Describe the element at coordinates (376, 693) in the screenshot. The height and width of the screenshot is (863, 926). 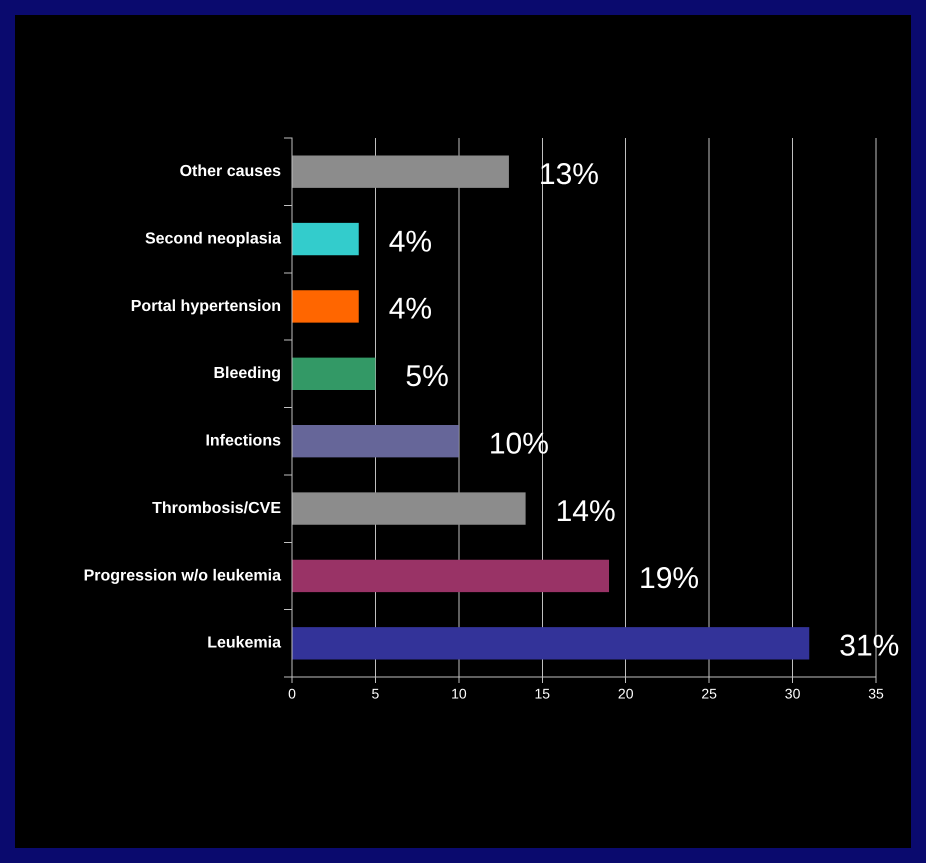
I see `x-tick-label: 5` at that location.